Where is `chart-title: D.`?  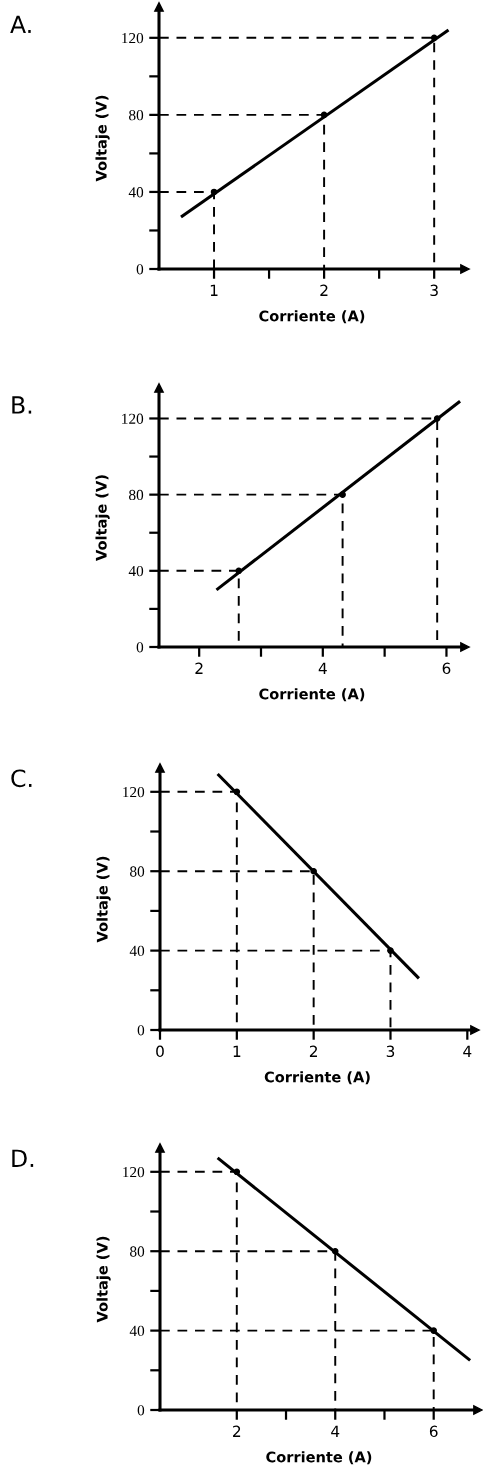 chart-title: D. is located at coordinates (23, 1158).